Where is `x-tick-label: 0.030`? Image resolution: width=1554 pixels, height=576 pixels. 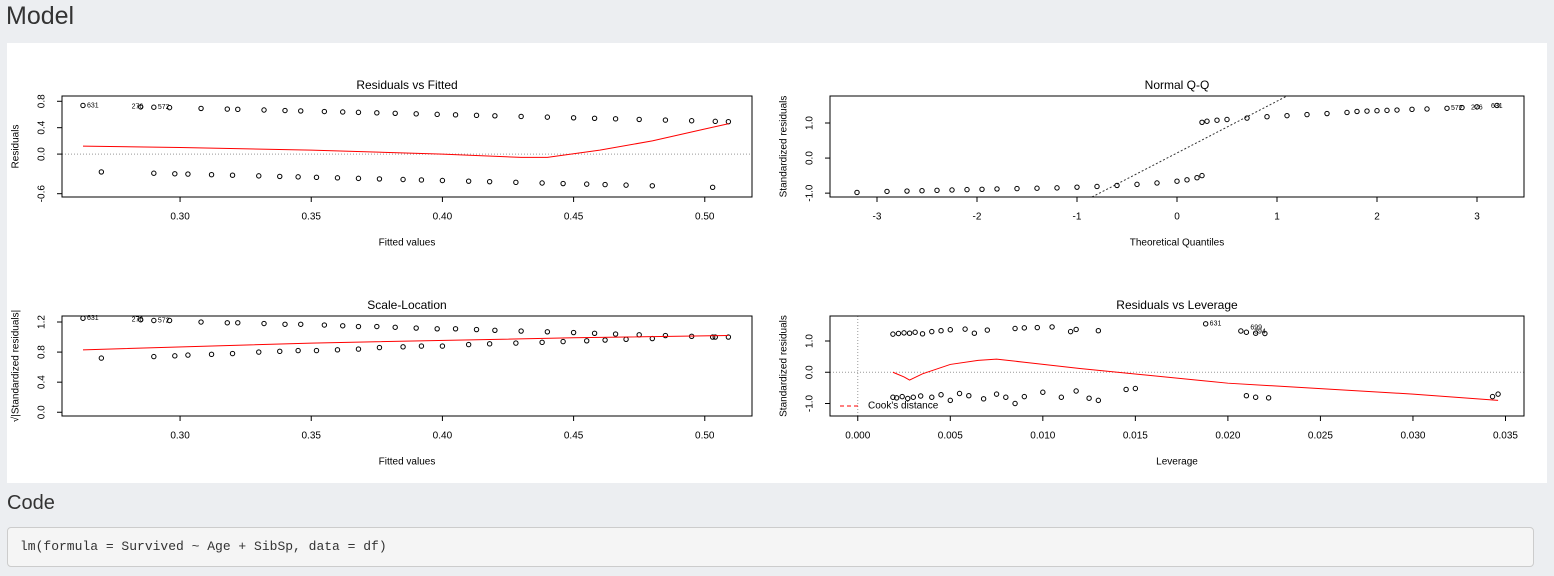
x-tick-label: 0.030 is located at coordinates (1412, 436).